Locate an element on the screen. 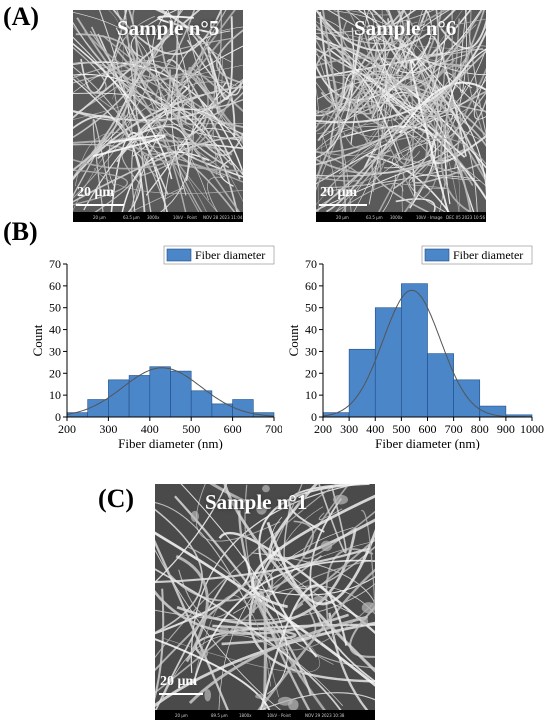  panel-label-c: (C) is located at coordinates (116, 498).